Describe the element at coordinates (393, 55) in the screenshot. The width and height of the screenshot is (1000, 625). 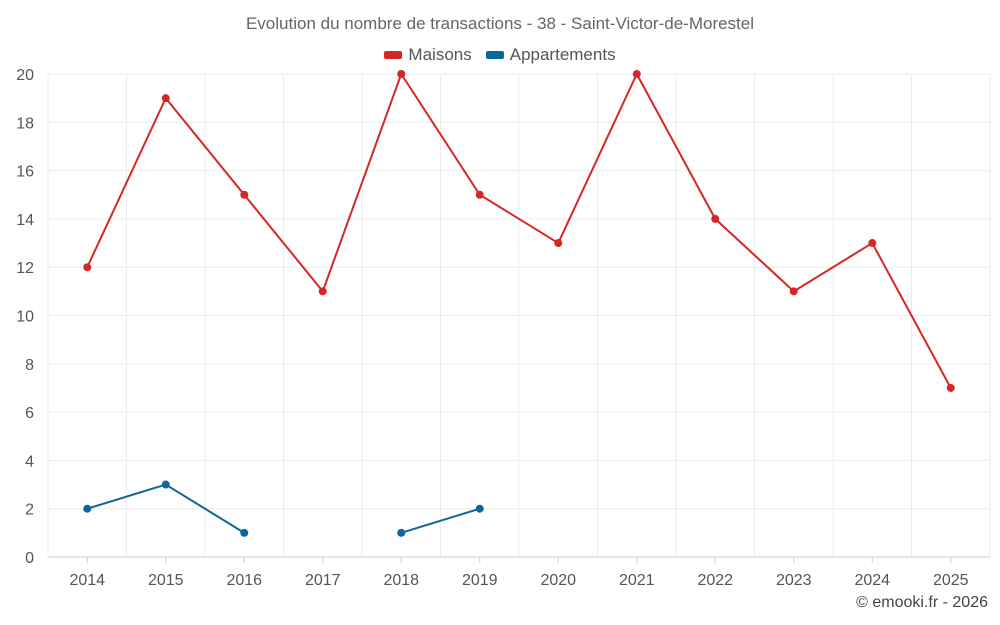
I see `legend-swatch-maisons` at that location.